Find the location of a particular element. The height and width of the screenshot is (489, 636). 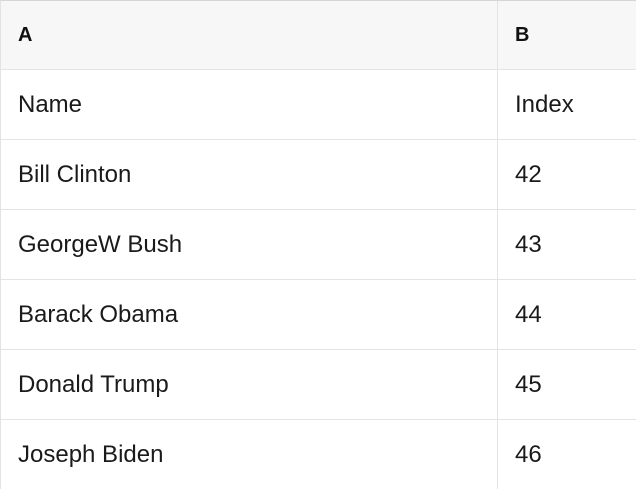

table-row: Bill Clinton 42 is located at coordinates (318, 175).